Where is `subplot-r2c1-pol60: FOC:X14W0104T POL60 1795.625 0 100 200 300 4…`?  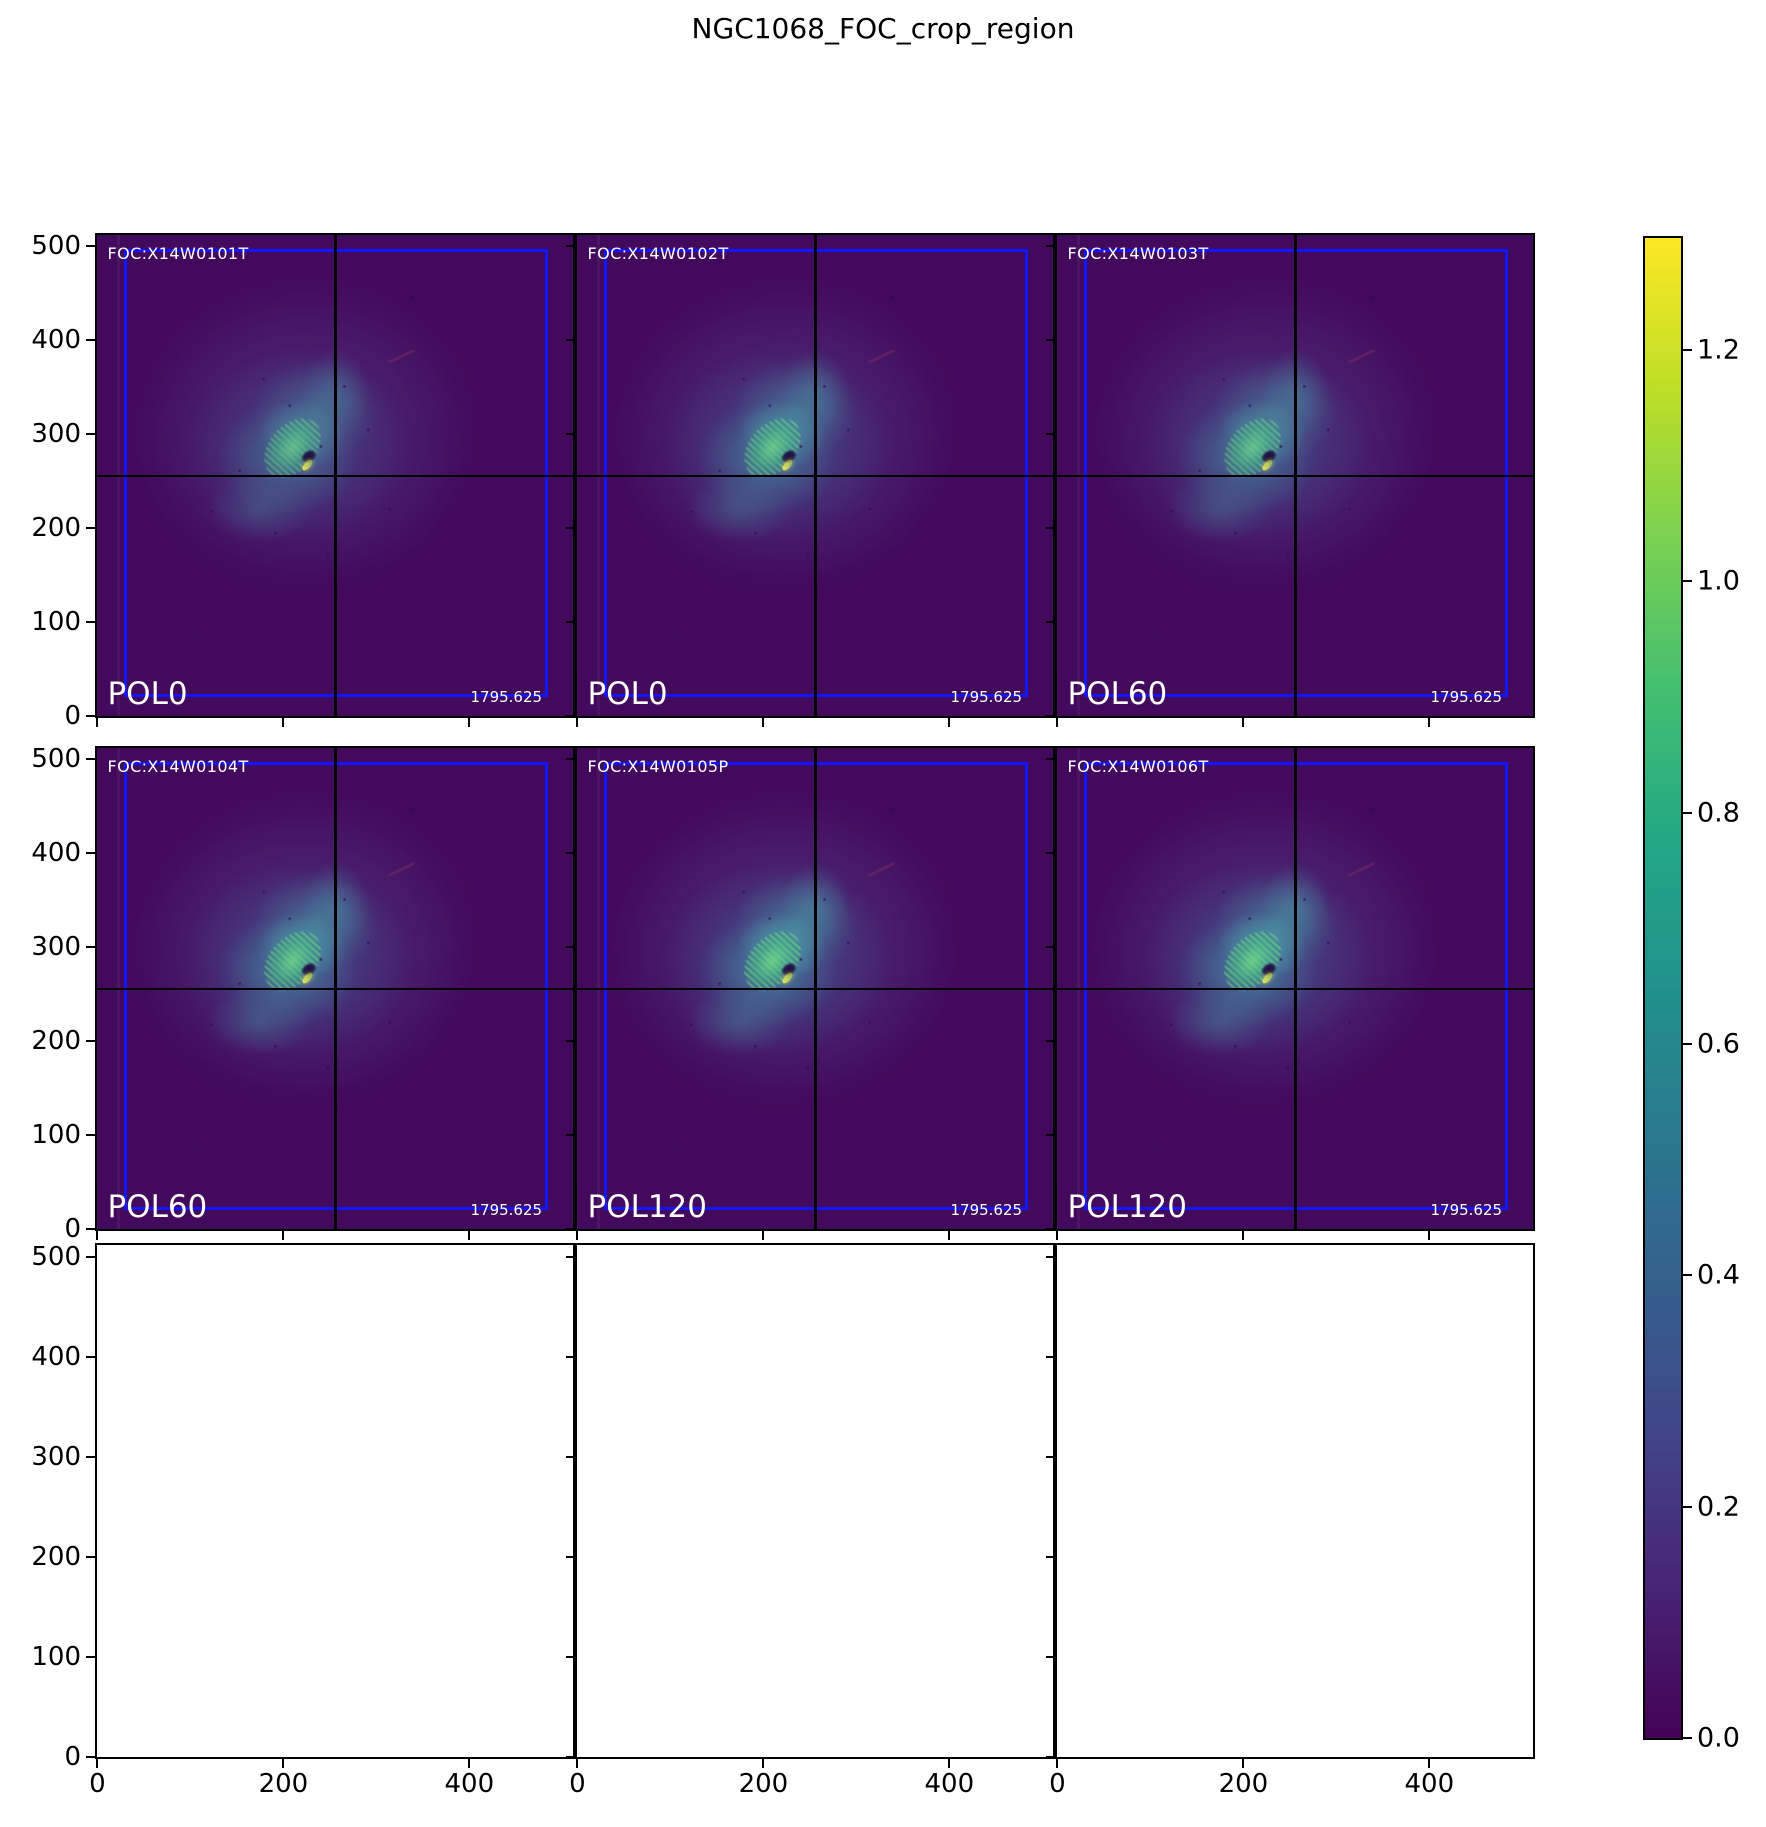
subplot-r2c1-pol60: FOC:X14W0104T POL60 1795.625 0 100 200 300 4… is located at coordinates (303, 994).